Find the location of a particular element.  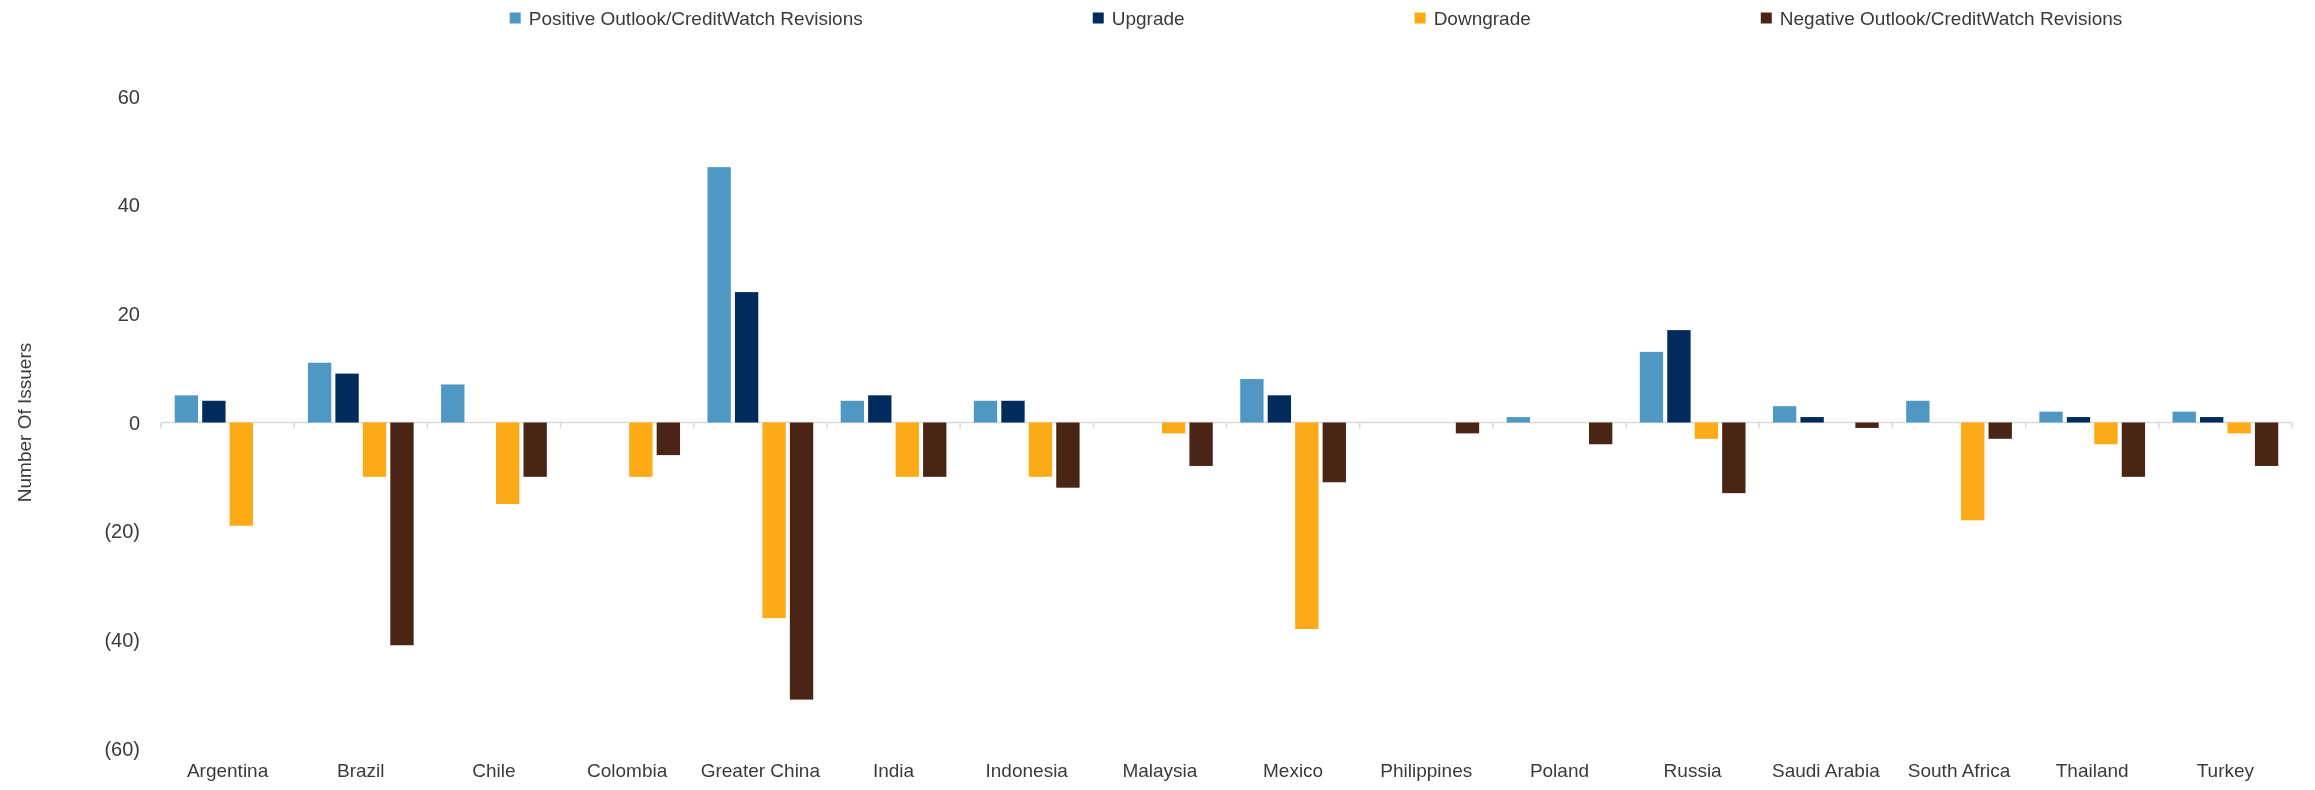

y-tick-label: (60) is located at coordinates (122, 748).